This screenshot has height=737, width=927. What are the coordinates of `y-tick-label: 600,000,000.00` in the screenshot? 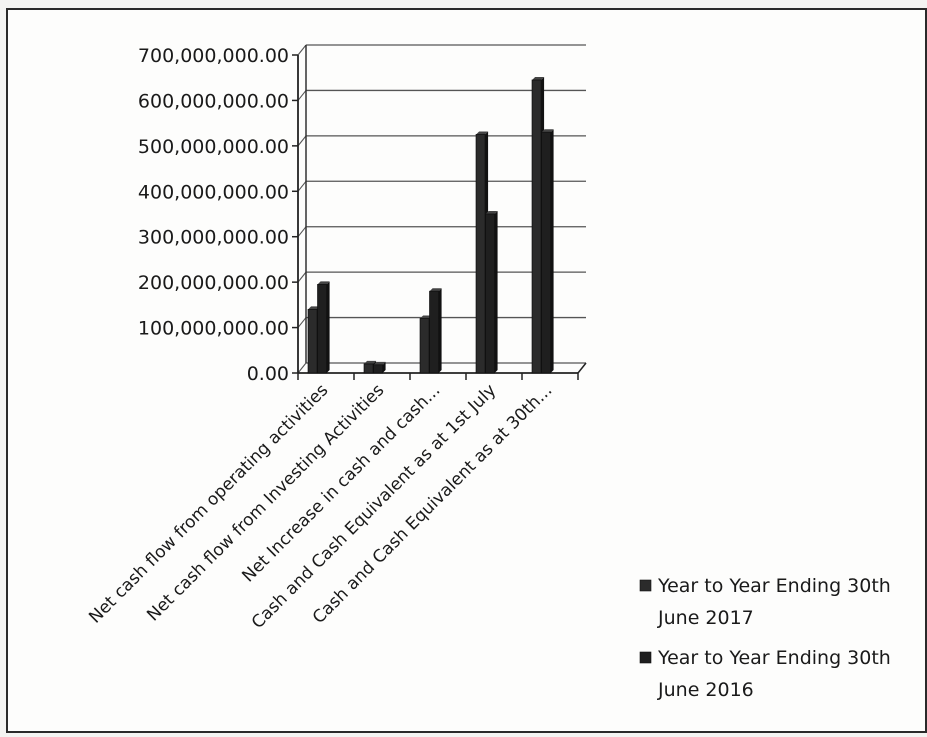 It's located at (213, 101).